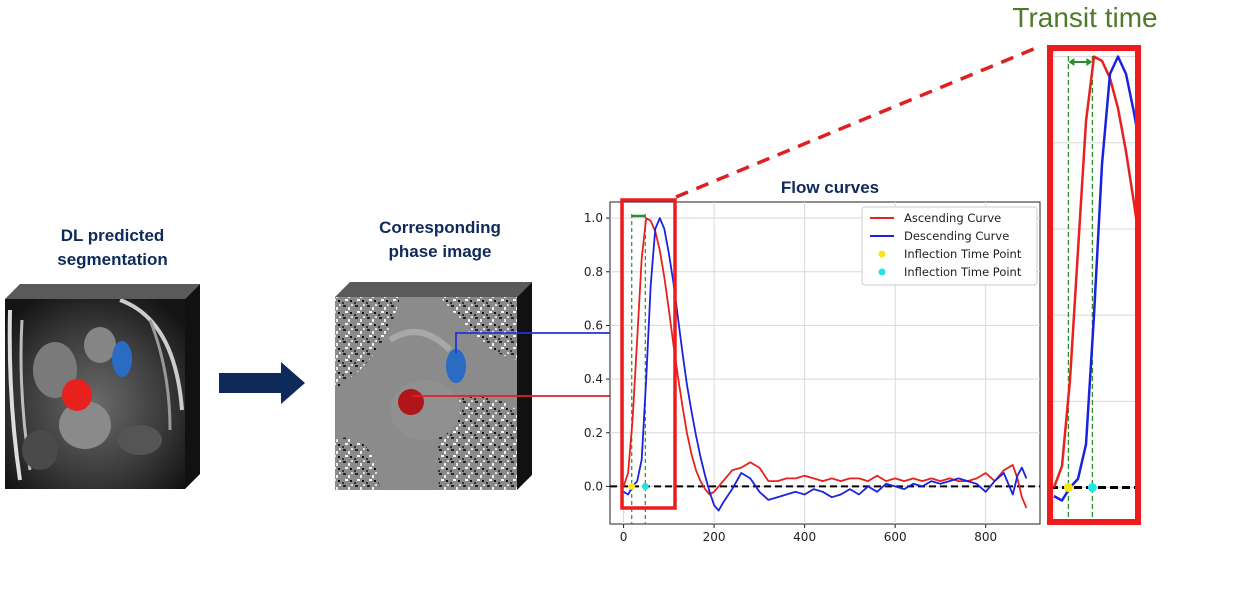 The width and height of the screenshot is (1254, 591). Describe the element at coordinates (433, 289) in the screenshot. I see `phase-cube-top-face` at that location.